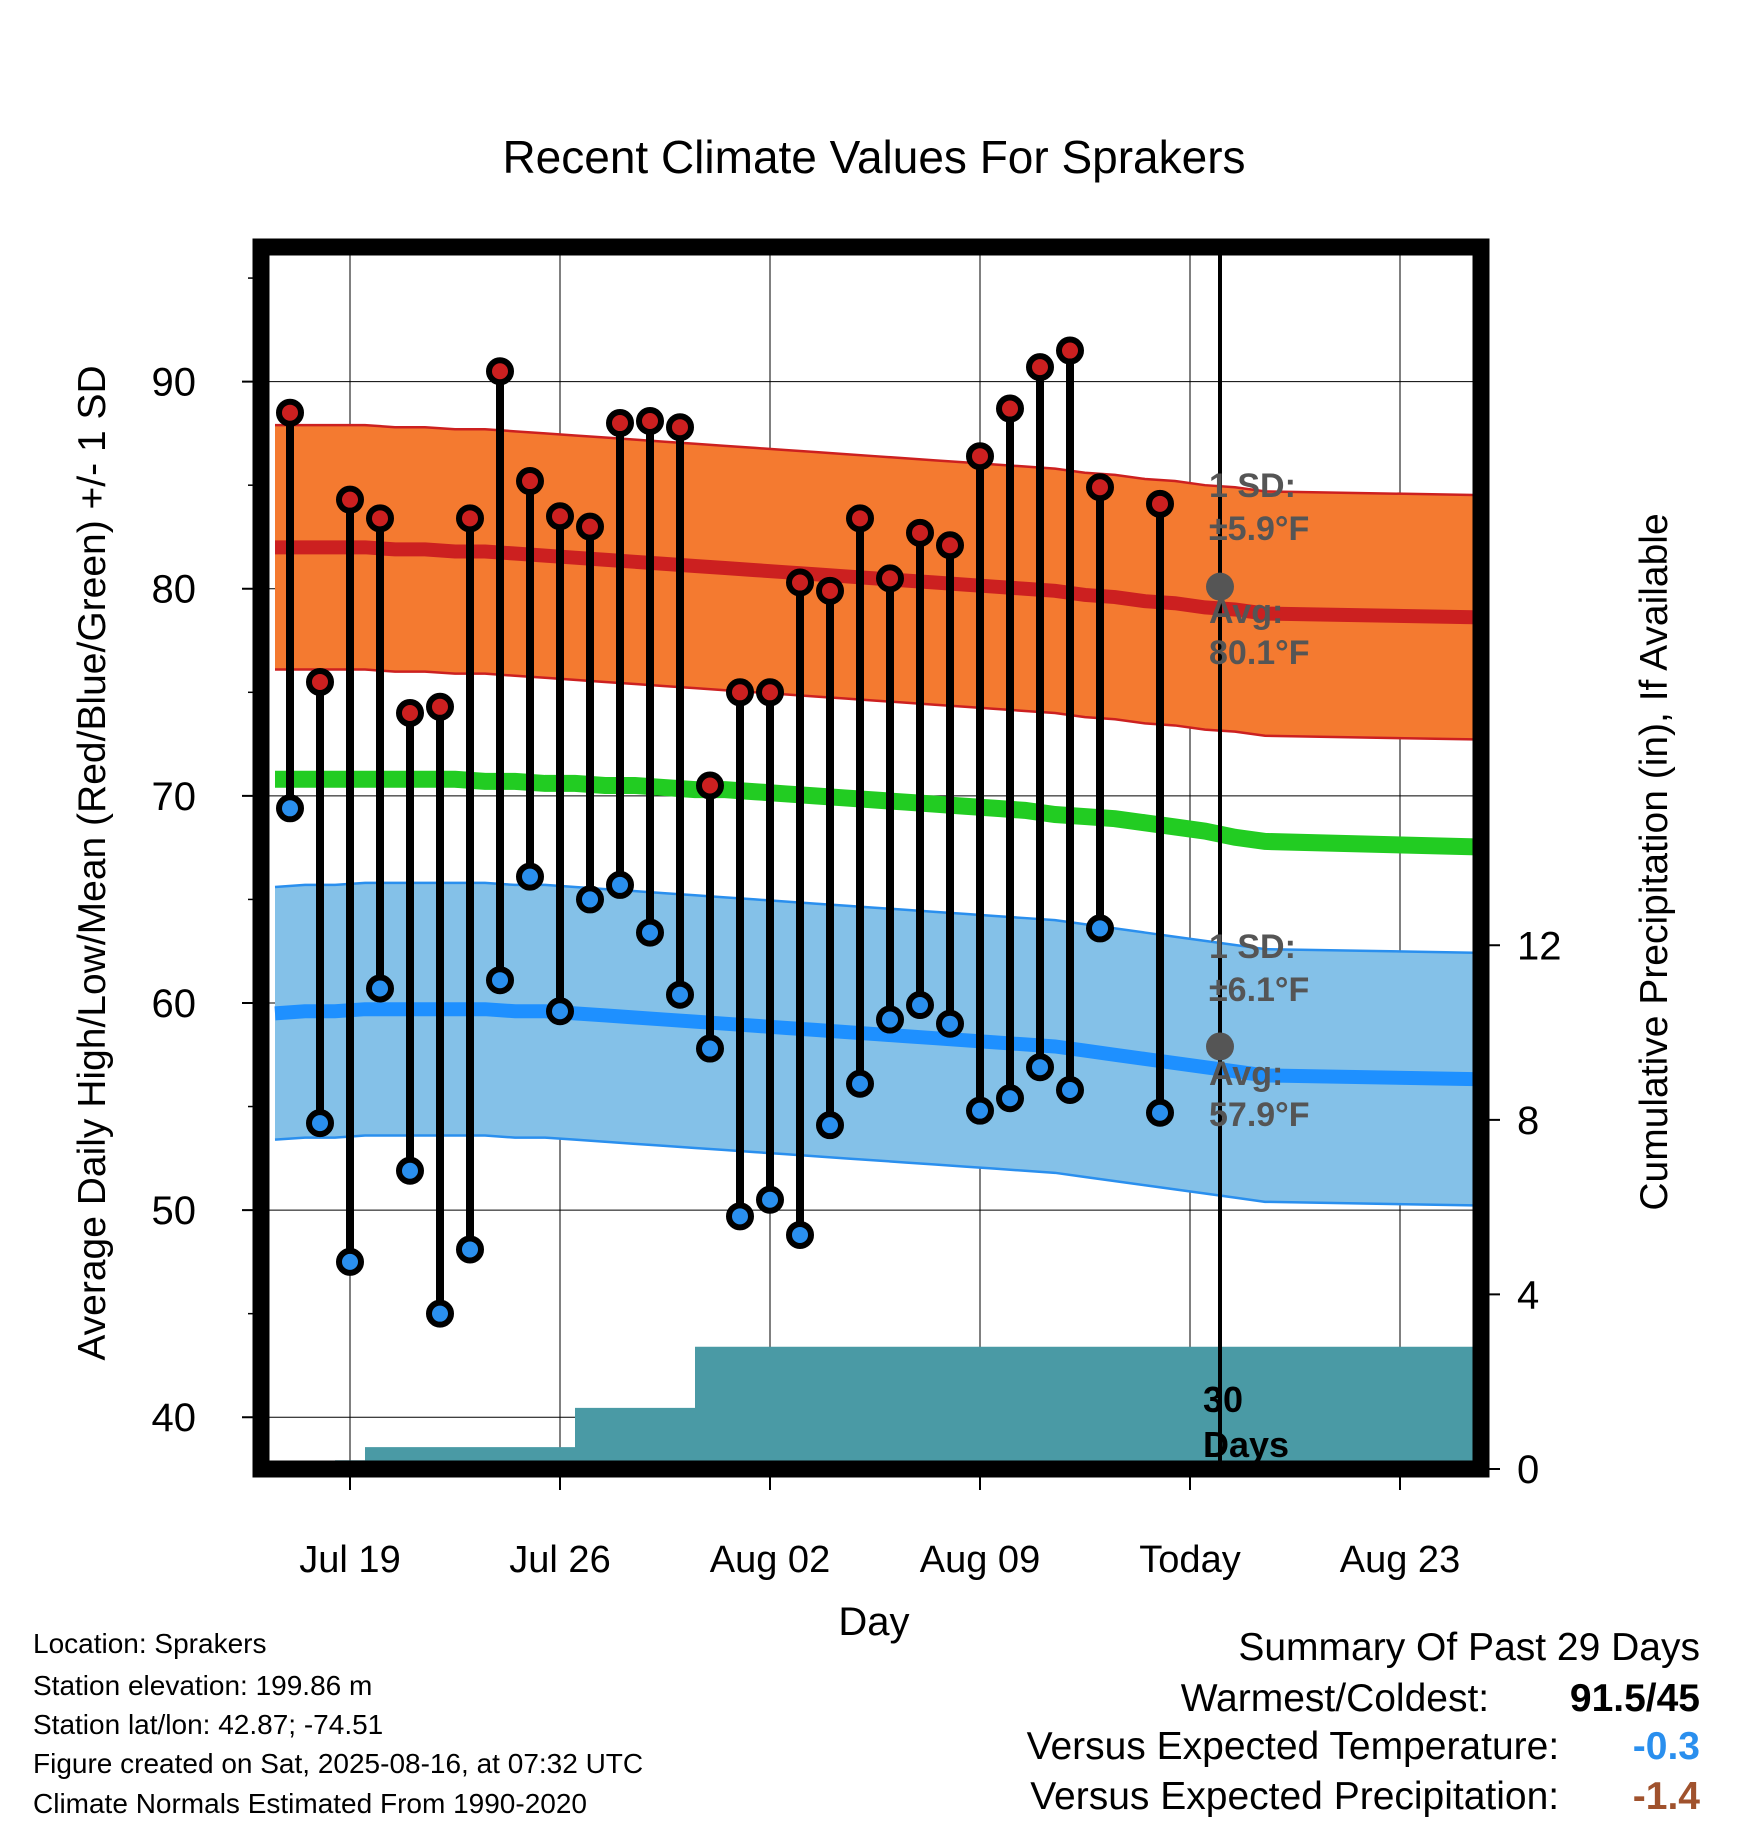  Describe the element at coordinates (878, 1407) in the screenshot. I see `precip-area` at that location.